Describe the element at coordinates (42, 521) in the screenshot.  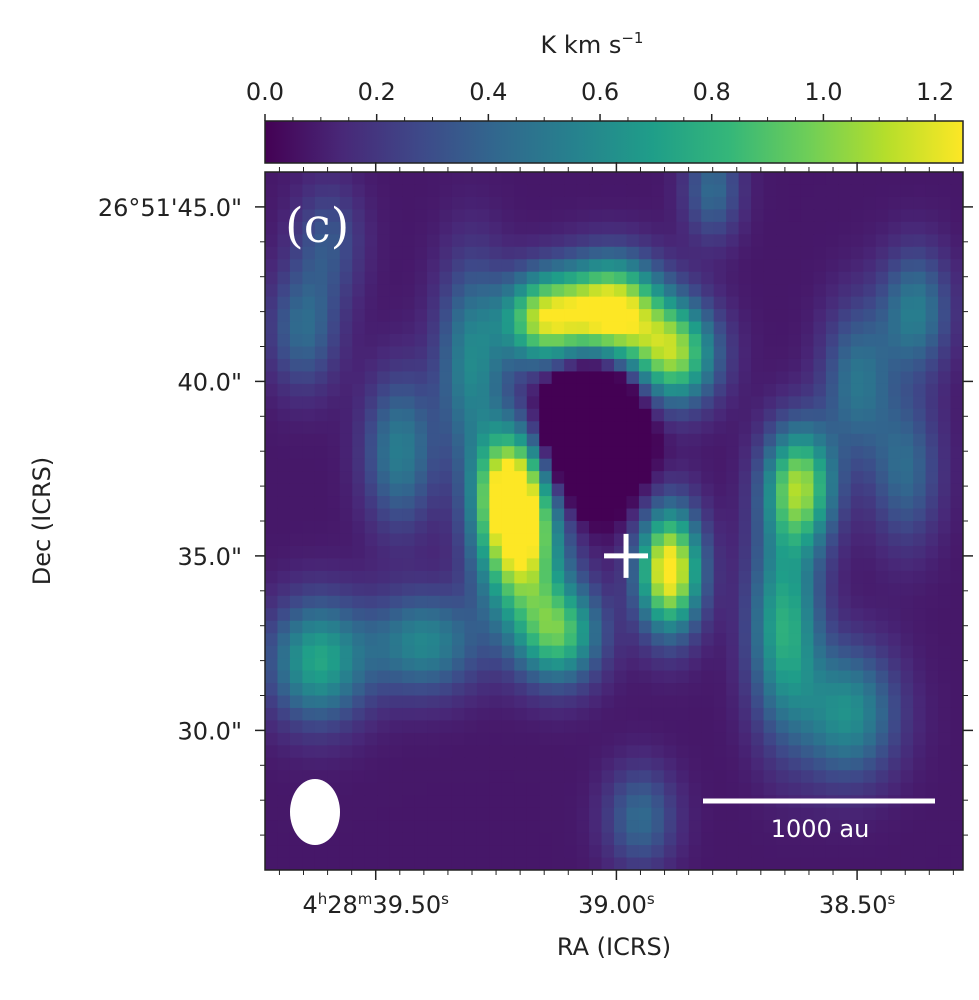
I see `y-axis-title: Dec (ICRS)` at that location.